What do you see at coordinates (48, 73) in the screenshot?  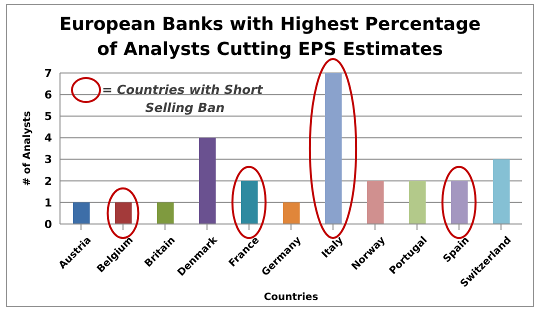 I see `y-tick-label: 7` at bounding box center [48, 73].